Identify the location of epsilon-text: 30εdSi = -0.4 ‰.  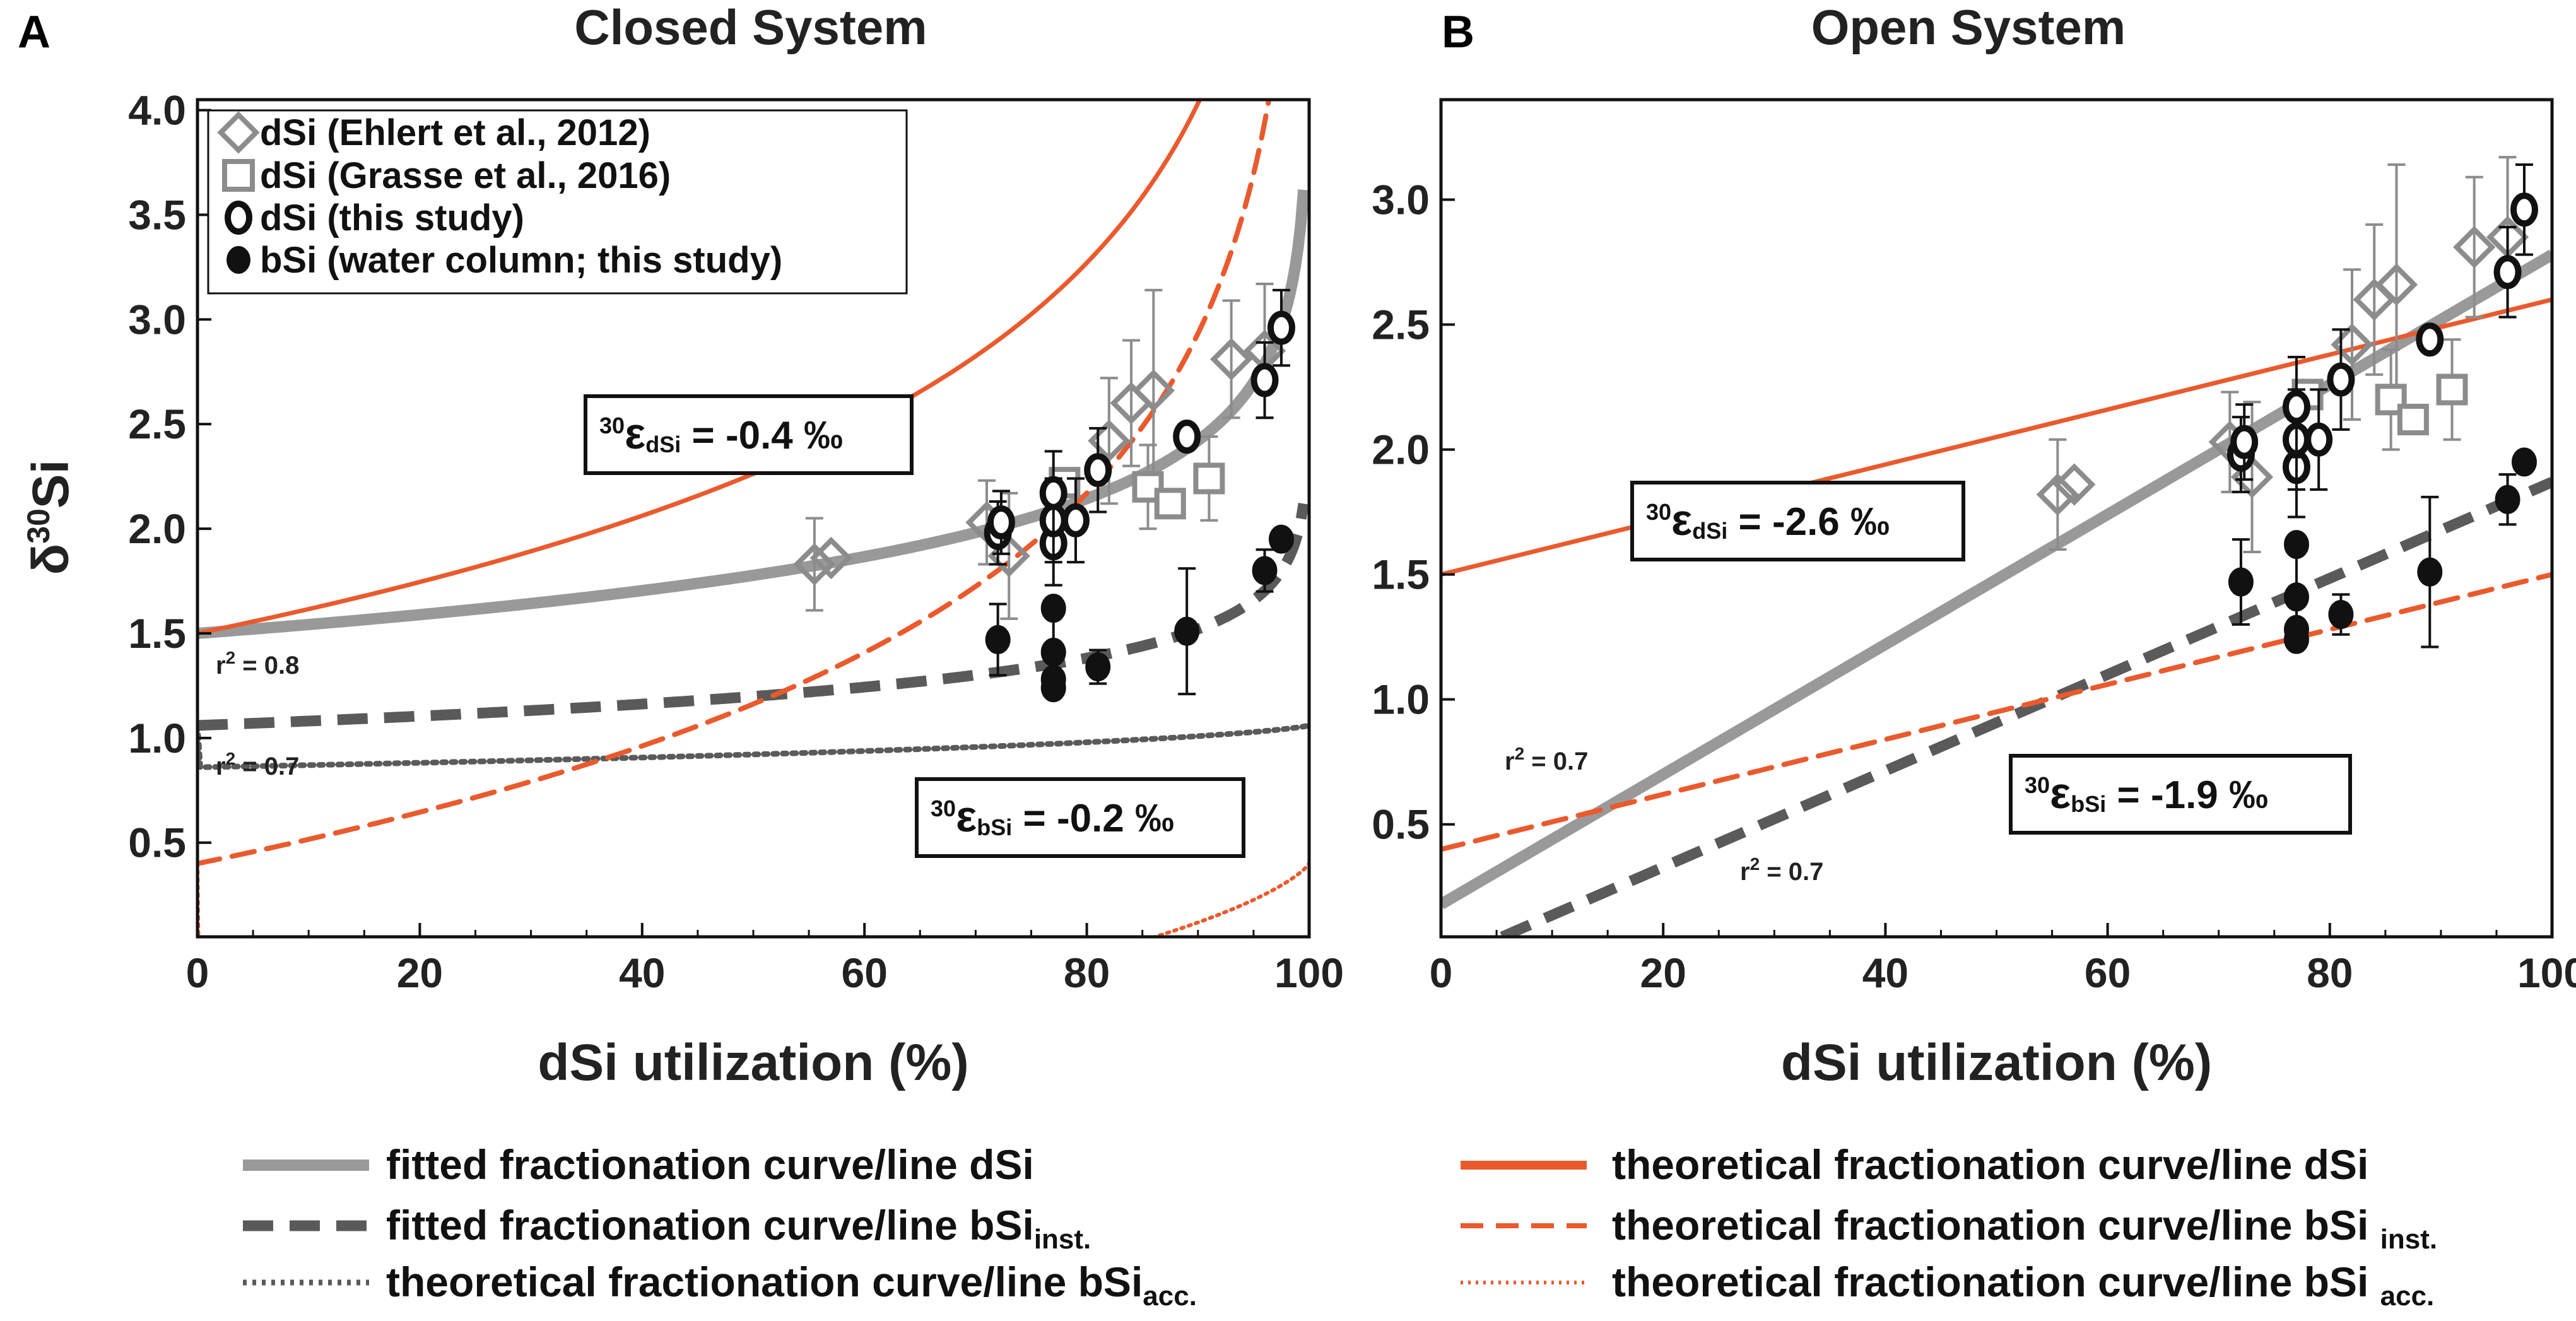
(721, 434).